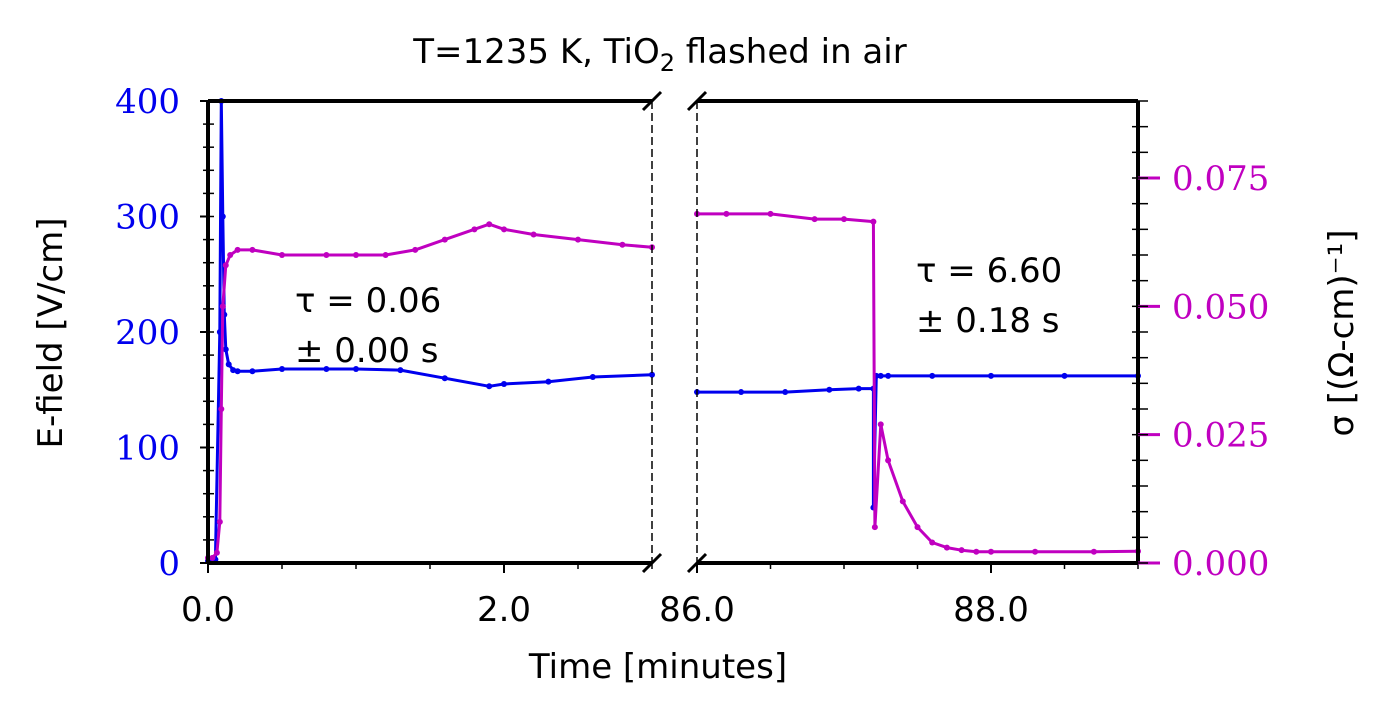 This screenshot has width=1388, height=720. Describe the element at coordinates (667, 63) in the screenshot. I see `chart-title-subscript: 2` at that location.